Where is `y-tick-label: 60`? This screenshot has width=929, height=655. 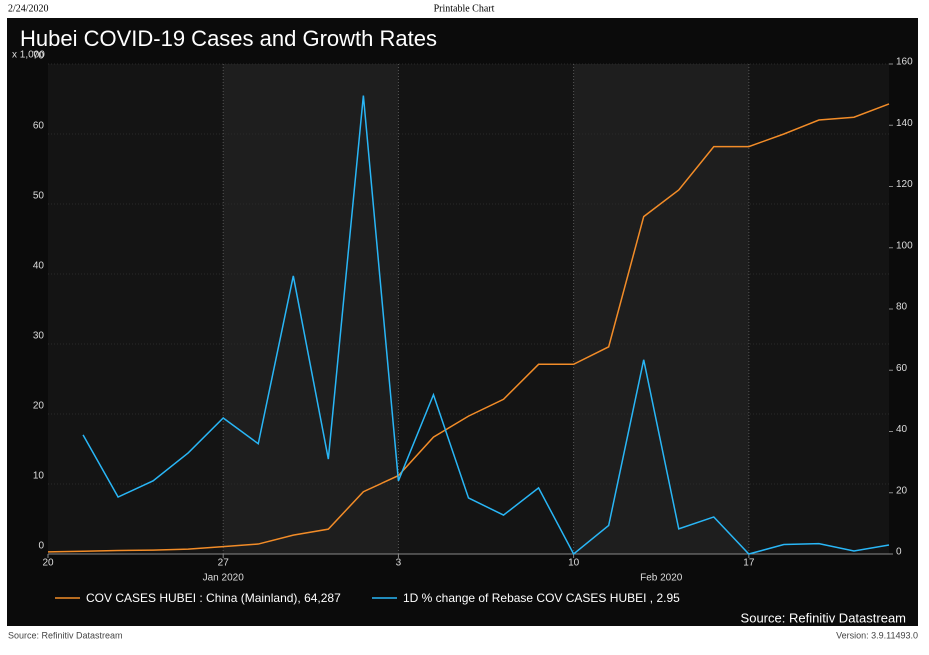
y-tick-label: 60 is located at coordinates (39, 126).